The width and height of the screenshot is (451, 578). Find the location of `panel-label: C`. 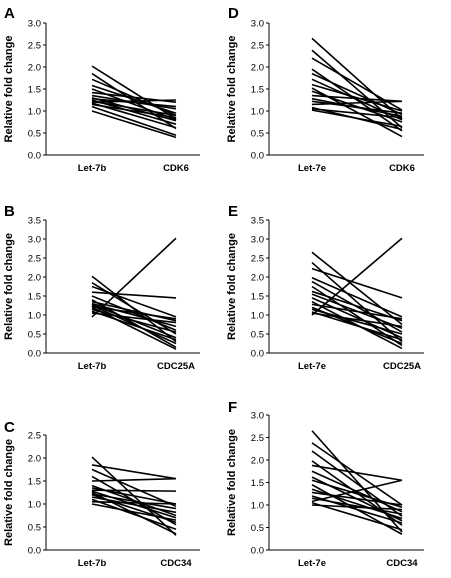

panel-label: C is located at coordinates (9, 427).